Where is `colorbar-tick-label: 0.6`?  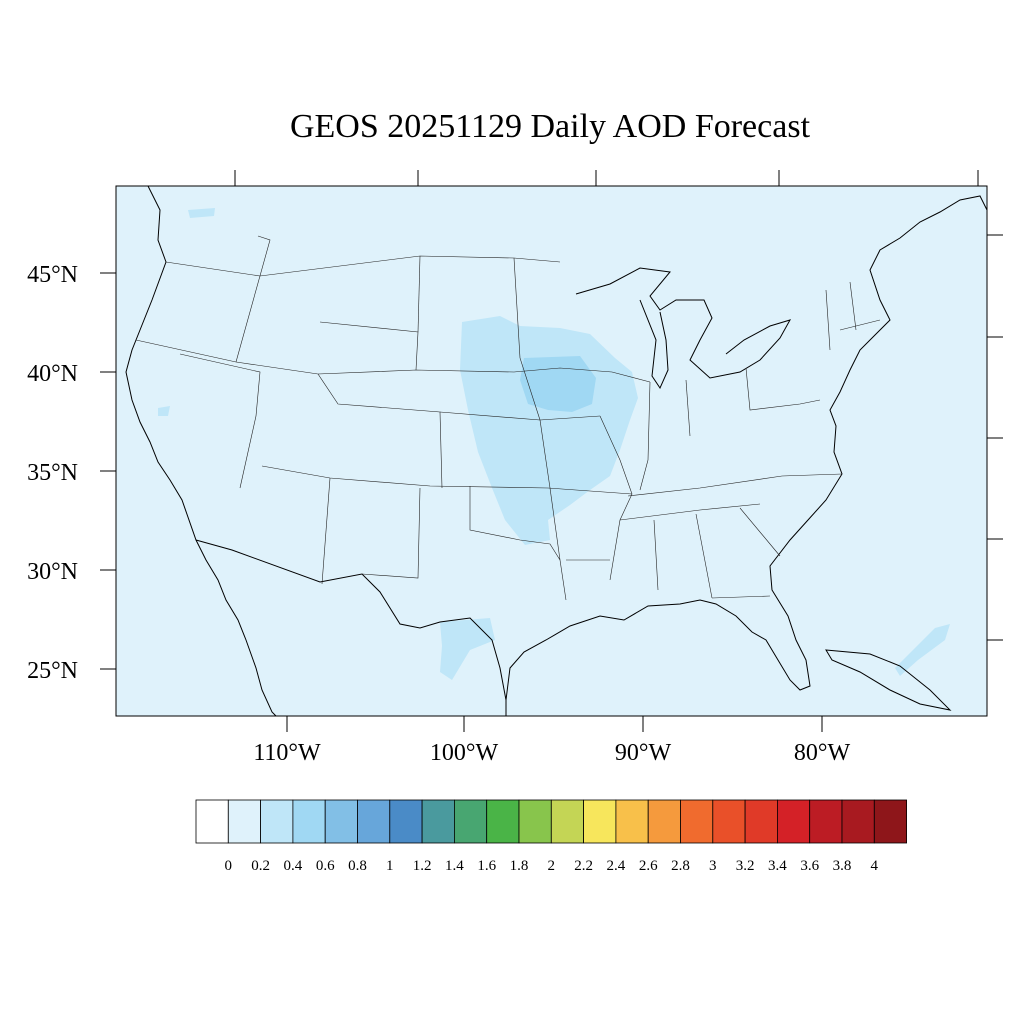
colorbar-tick-label: 0.6 is located at coordinates (325, 866).